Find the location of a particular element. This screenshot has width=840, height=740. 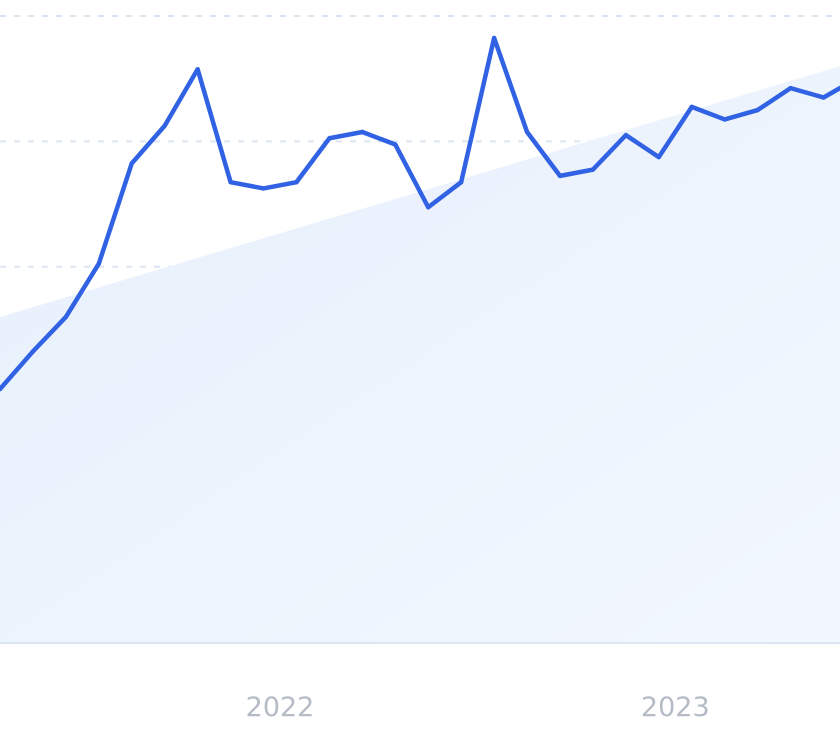

x-tick-label: 2023 is located at coordinates (675, 707).